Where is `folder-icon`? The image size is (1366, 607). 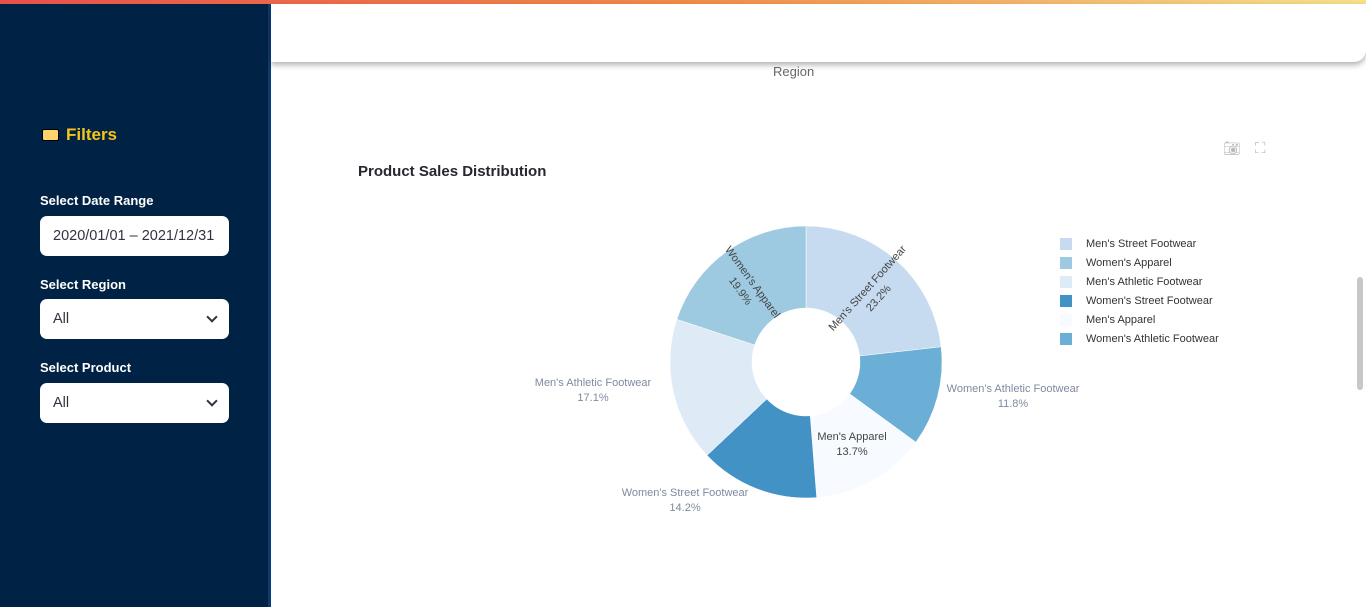 folder-icon is located at coordinates (50, 135).